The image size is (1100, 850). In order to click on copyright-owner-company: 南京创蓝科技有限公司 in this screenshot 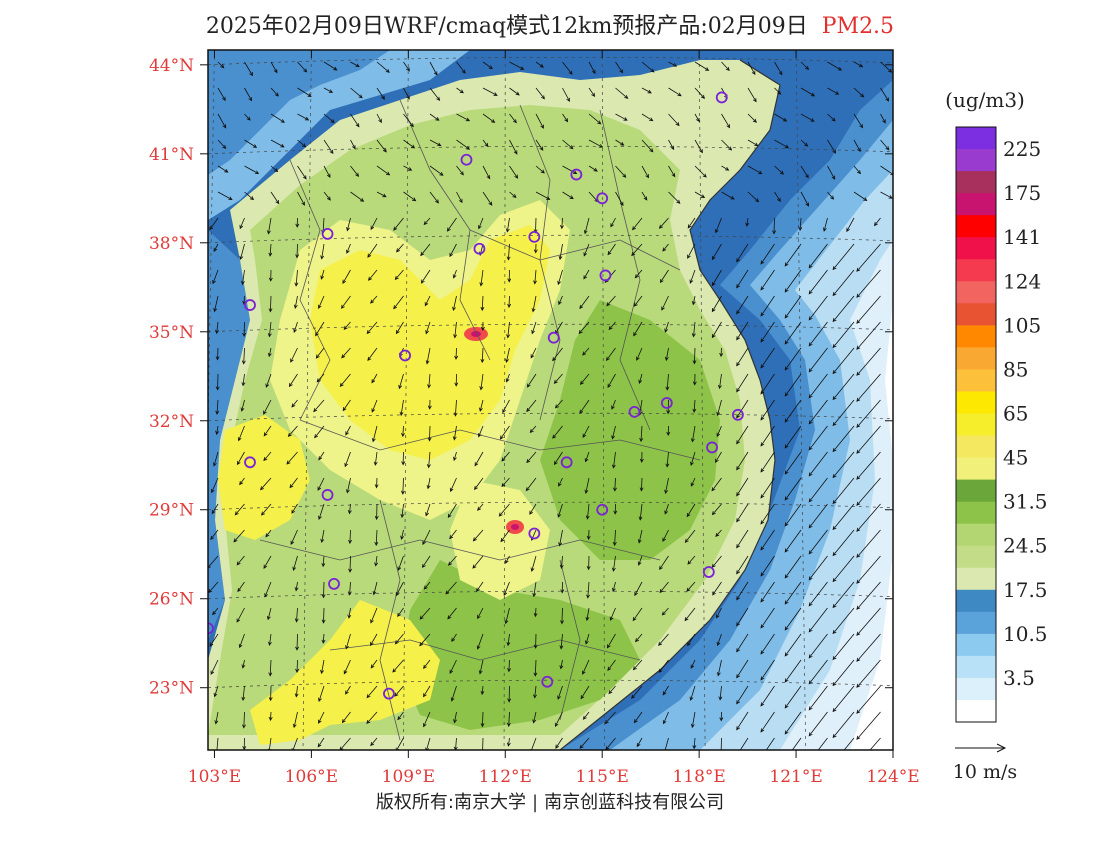, I will do `click(634, 802)`.